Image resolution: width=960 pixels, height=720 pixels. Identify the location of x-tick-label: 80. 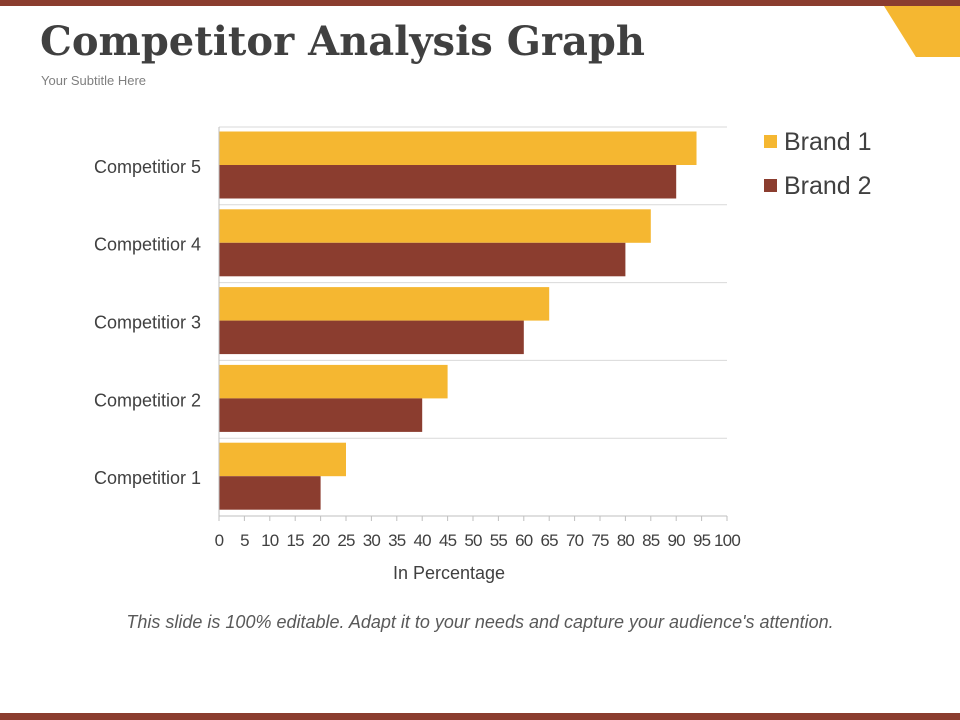
(626, 540).